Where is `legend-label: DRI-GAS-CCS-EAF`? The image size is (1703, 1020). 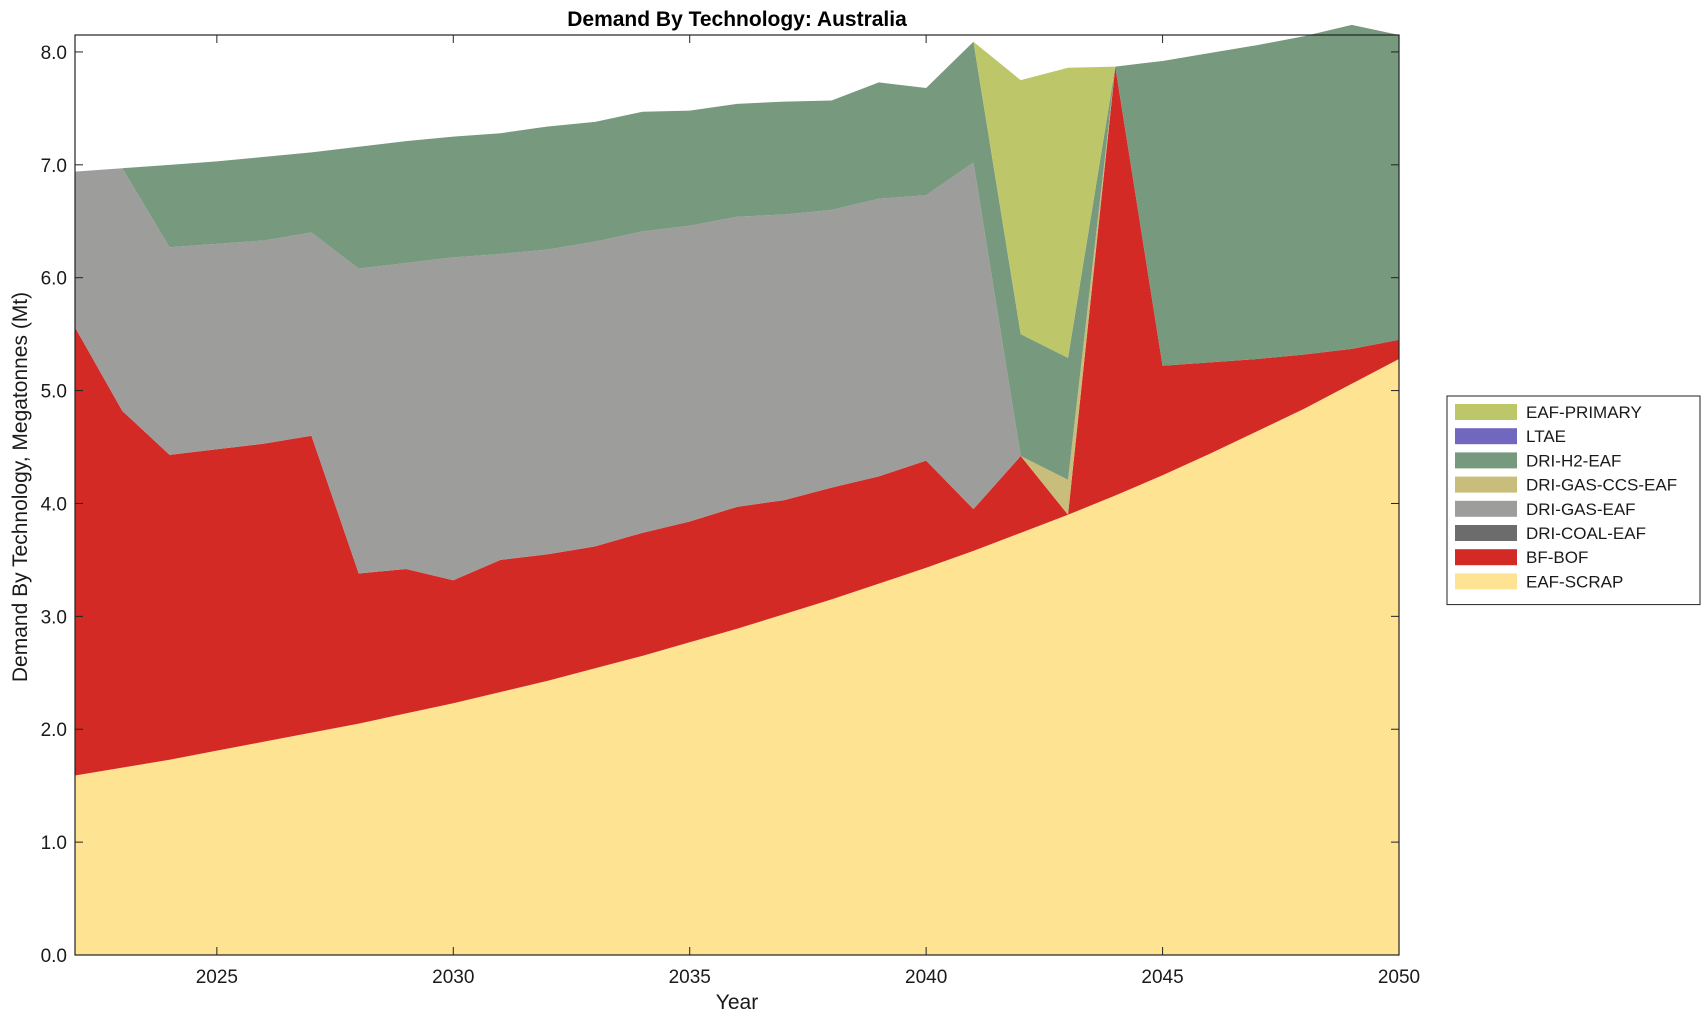 legend-label: DRI-GAS-CCS-EAF is located at coordinates (1601, 485).